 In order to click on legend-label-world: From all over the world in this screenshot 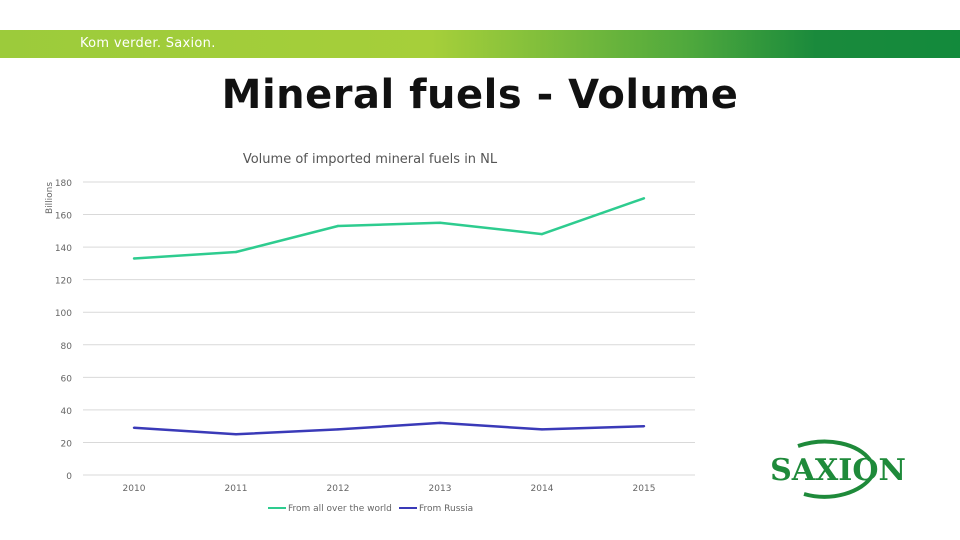, I will do `click(340, 509)`.